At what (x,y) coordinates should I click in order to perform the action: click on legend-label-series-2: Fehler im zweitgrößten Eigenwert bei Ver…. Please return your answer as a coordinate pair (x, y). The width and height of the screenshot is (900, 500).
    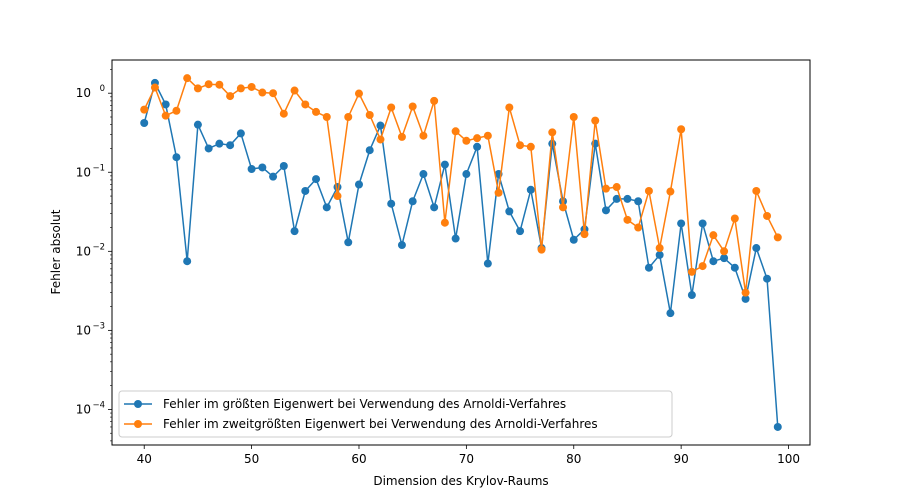
    Looking at the image, I should click on (380, 424).